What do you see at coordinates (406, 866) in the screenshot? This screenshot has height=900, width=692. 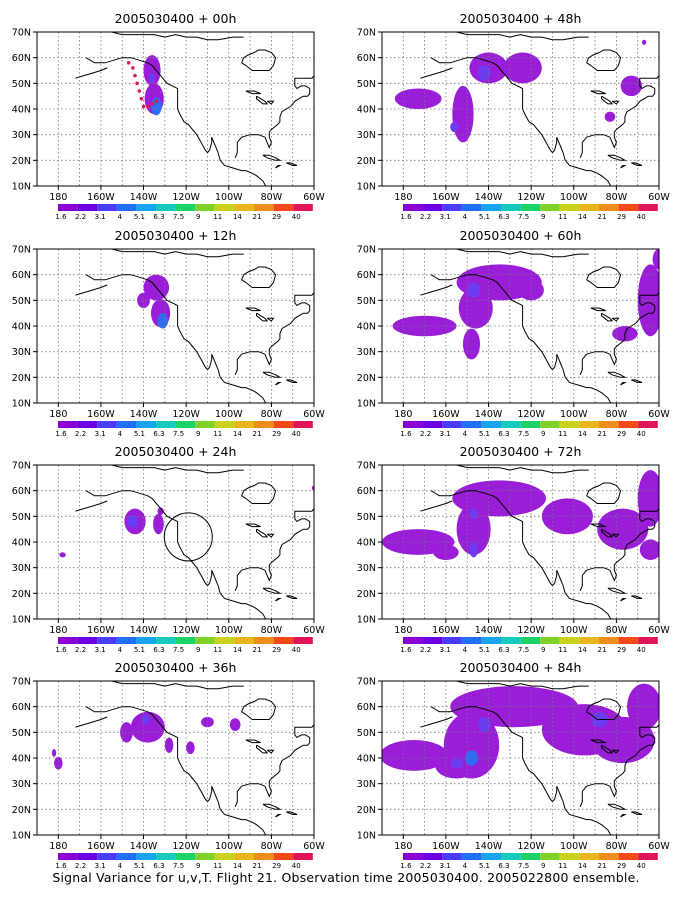 I see `colorbar-label: 1.6` at bounding box center [406, 866].